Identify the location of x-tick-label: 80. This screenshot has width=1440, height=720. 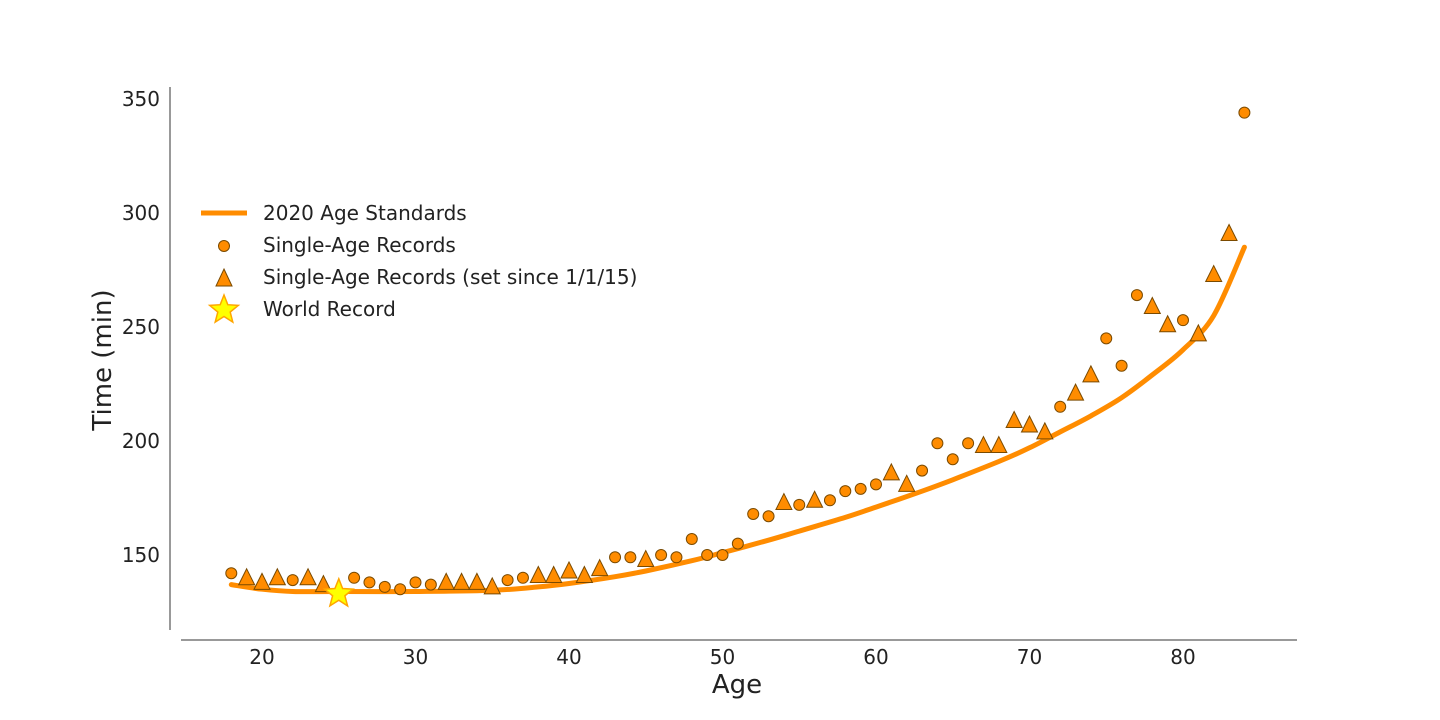
(1182, 657).